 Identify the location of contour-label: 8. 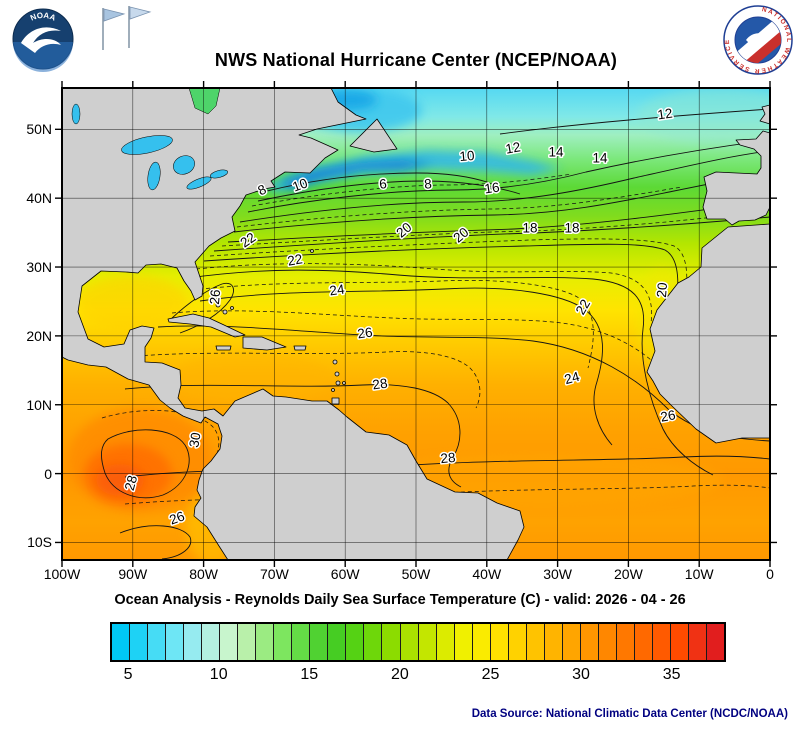
(428, 184).